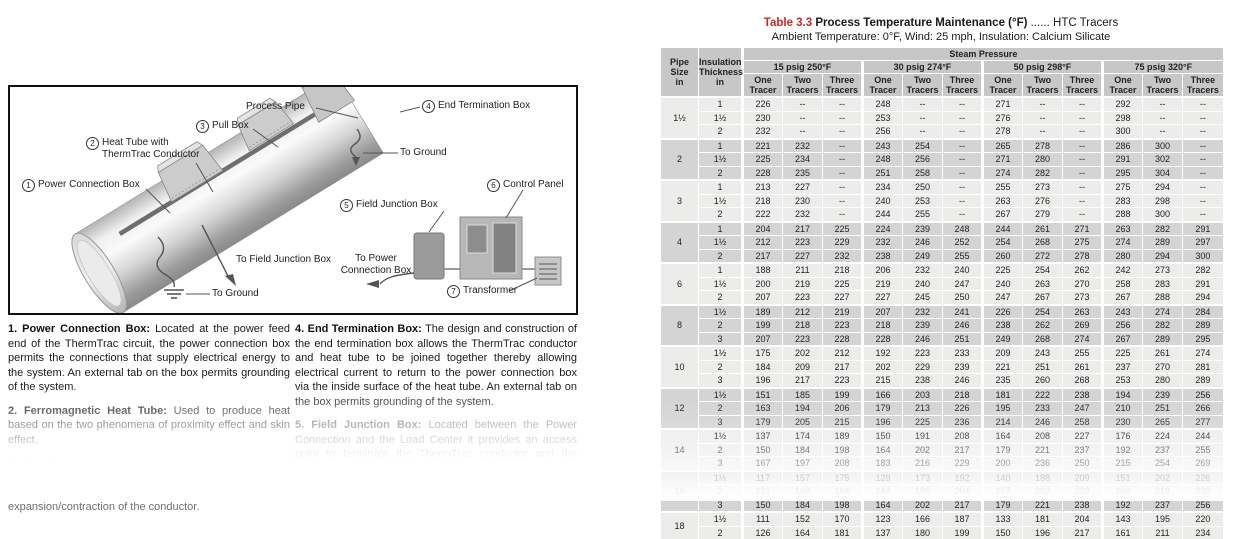  Describe the element at coordinates (720, 463) in the screenshot. I see `insulation-cell: 3` at that location.